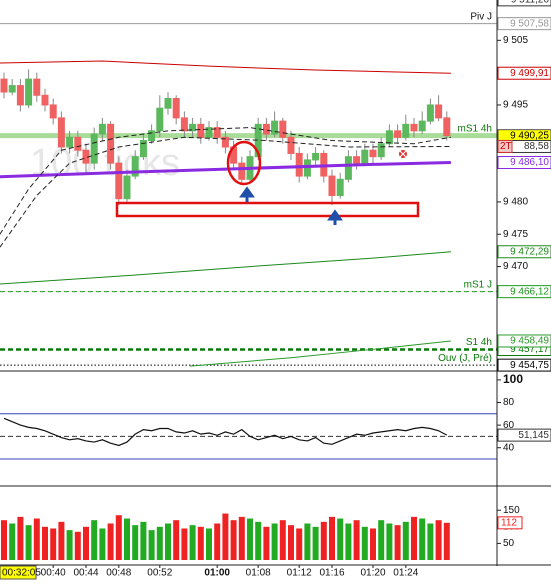 This screenshot has height=584, width=551. I want to click on y-tick-label: 9 470, so click(515, 266).